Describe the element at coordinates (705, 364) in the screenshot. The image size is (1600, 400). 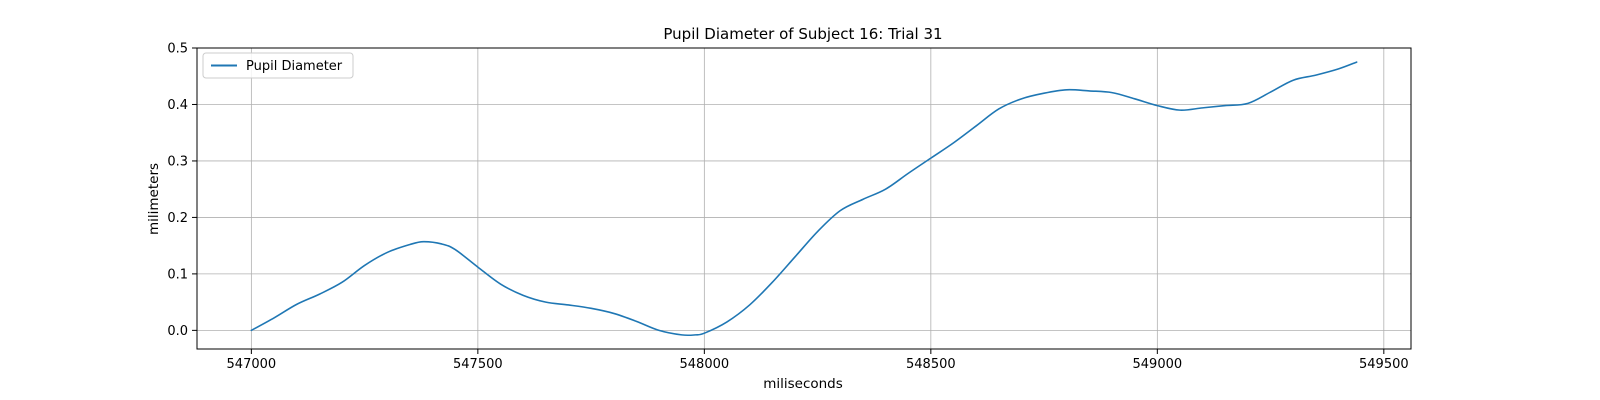
I see `x-tick-label: 548000` at that location.